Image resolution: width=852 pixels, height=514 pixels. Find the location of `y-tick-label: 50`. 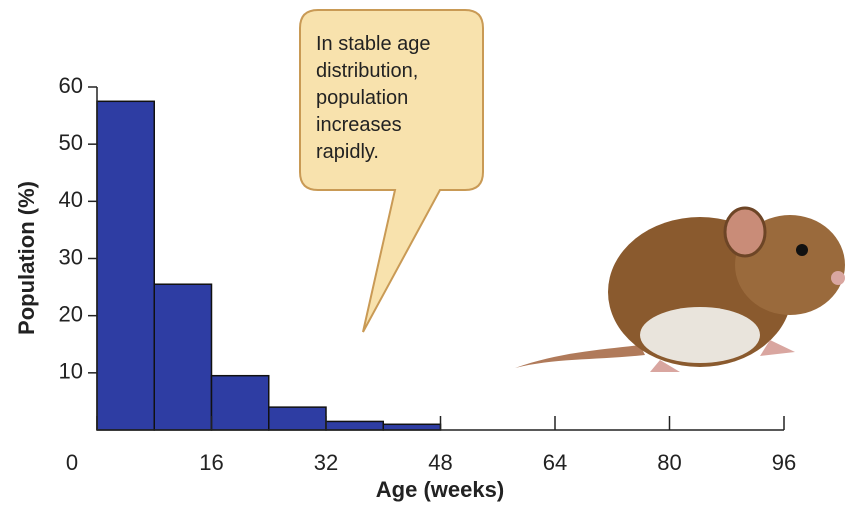

y-tick-label: 50 is located at coordinates (71, 142).